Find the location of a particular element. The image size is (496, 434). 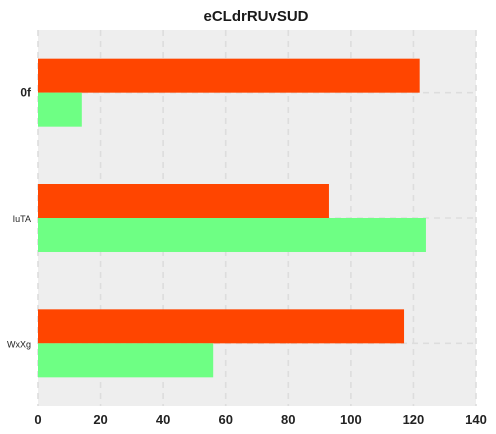

x-tick-label: 80 is located at coordinates (288, 419).